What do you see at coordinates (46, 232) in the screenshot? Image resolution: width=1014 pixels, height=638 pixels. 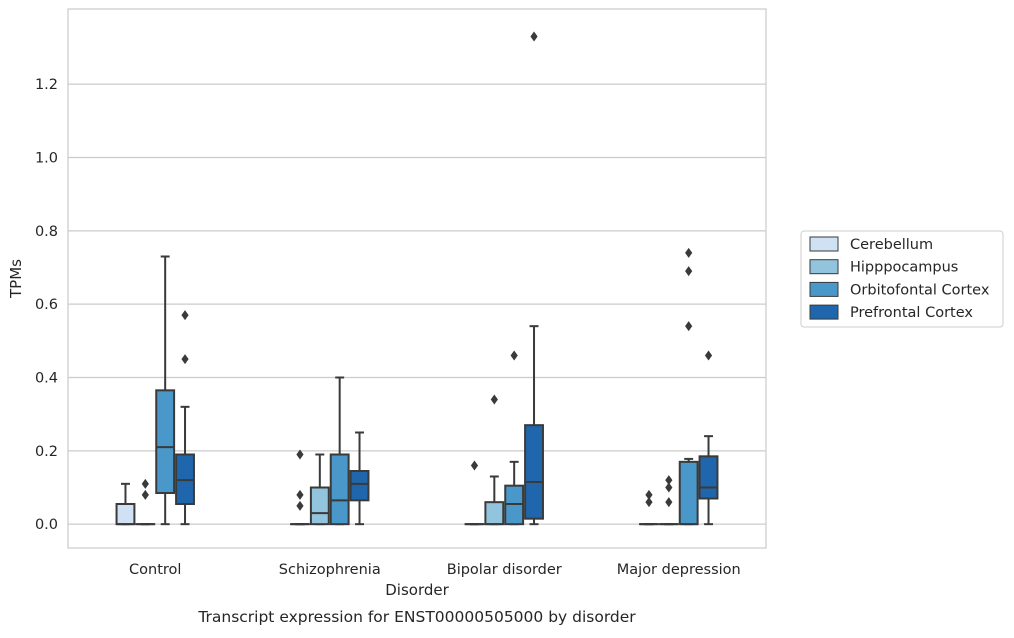 I see `y-tick-label: 0.8` at bounding box center [46, 232].